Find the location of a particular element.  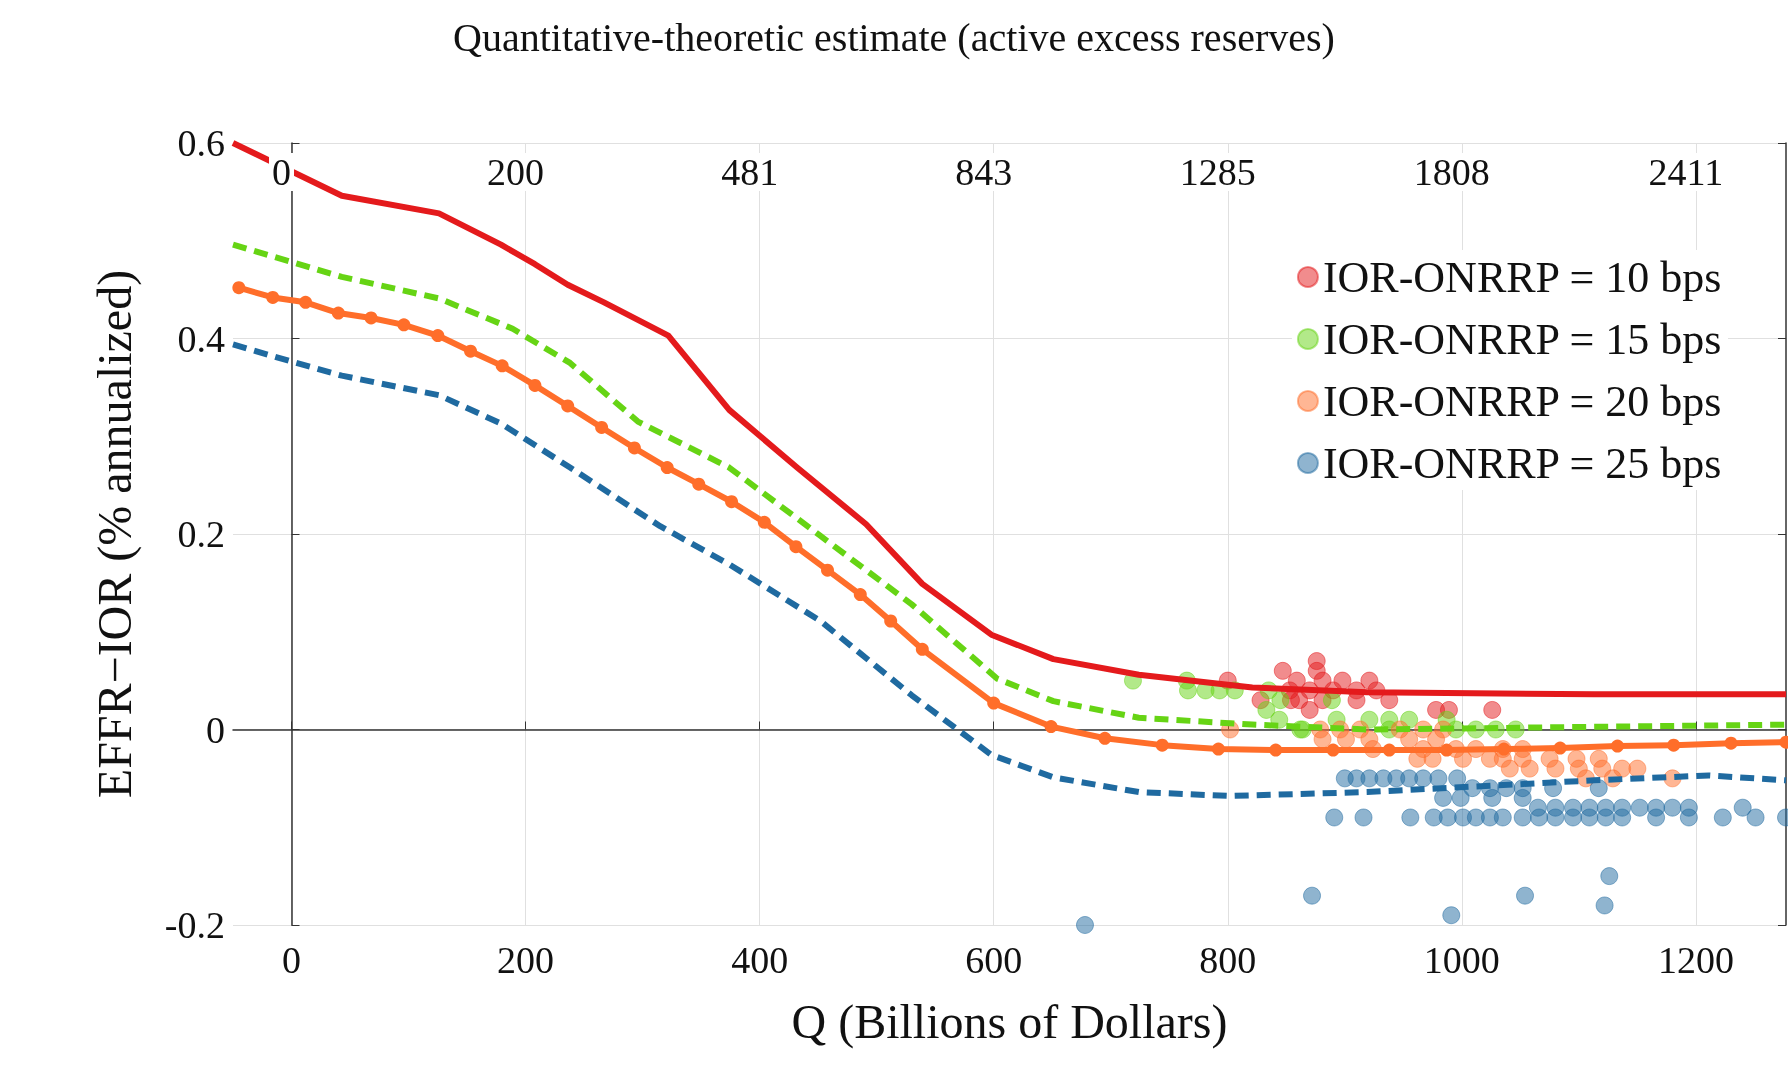

legend-label: IOR-ONRRP = 20 bps is located at coordinates (1522, 401).